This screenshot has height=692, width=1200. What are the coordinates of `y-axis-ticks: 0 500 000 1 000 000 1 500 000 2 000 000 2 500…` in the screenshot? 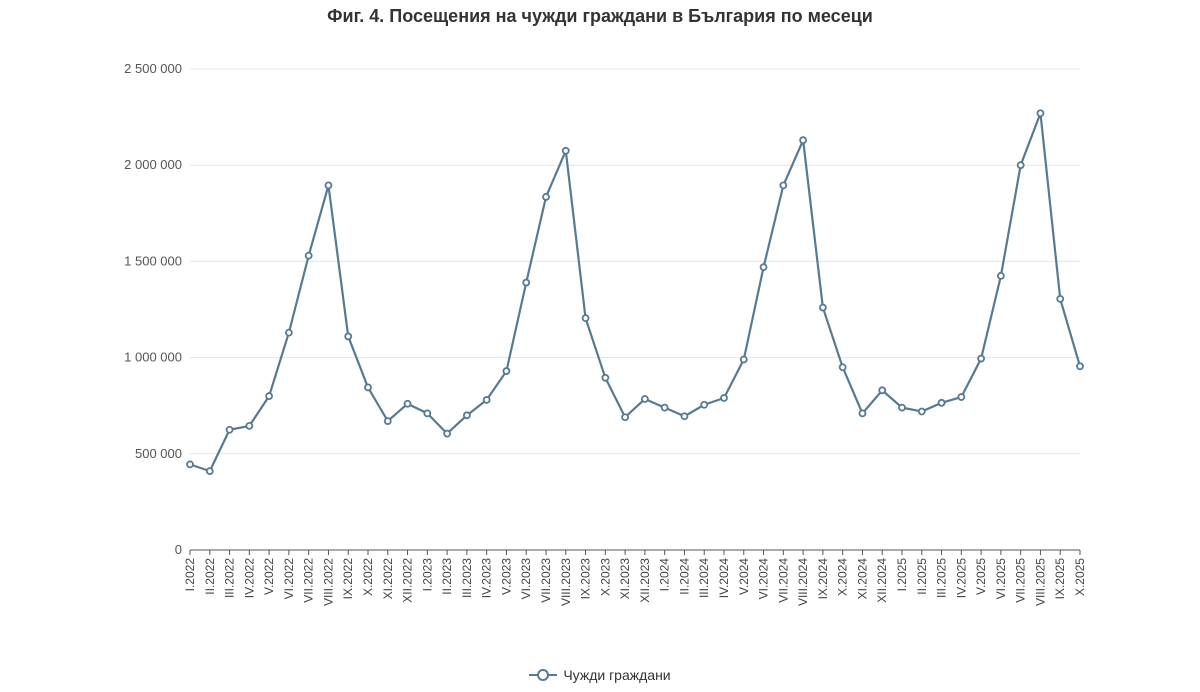 It's located at (153, 309).